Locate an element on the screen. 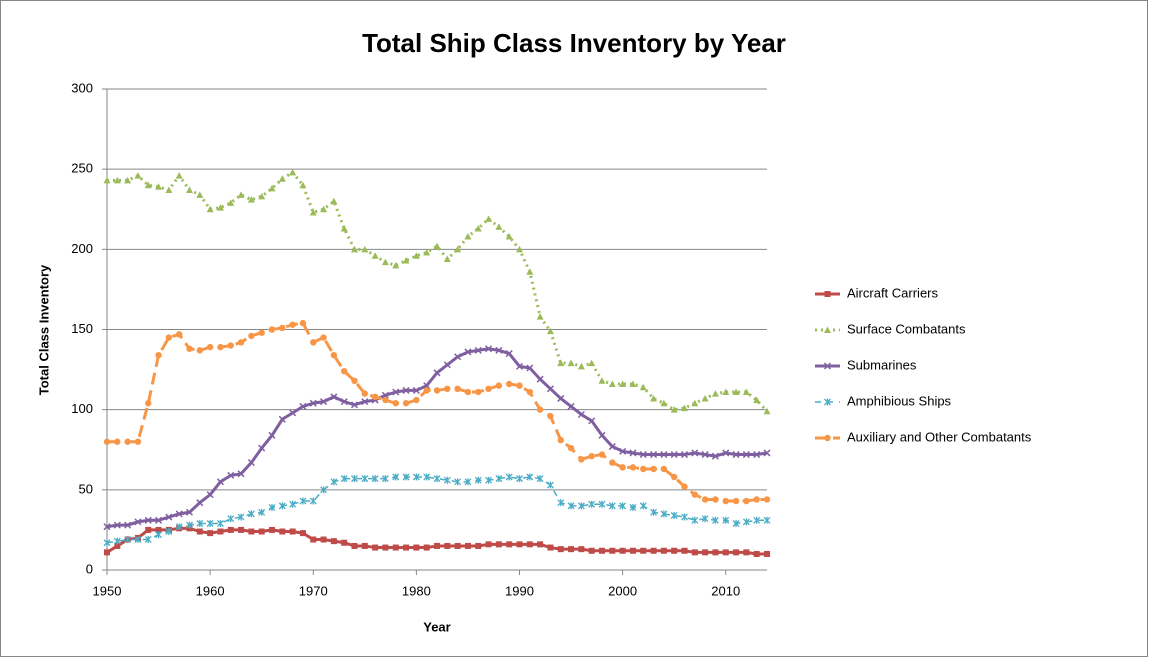 This screenshot has width=1149, height=658. x-tick-label: 1980 is located at coordinates (416, 590).